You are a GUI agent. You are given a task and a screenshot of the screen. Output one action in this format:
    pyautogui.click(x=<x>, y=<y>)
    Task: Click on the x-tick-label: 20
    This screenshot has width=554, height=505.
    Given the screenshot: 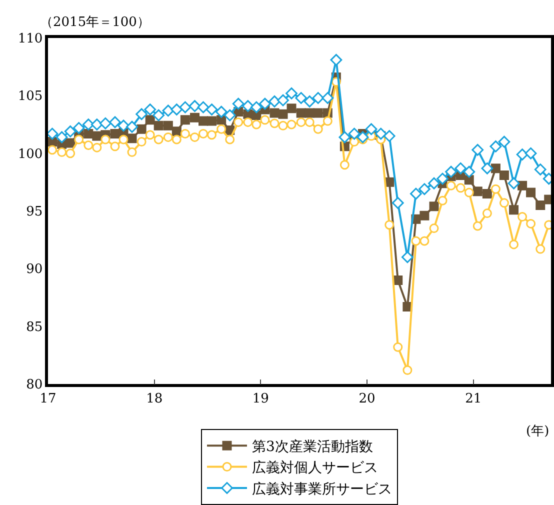 What is the action you would take?
    pyautogui.click(x=367, y=398)
    